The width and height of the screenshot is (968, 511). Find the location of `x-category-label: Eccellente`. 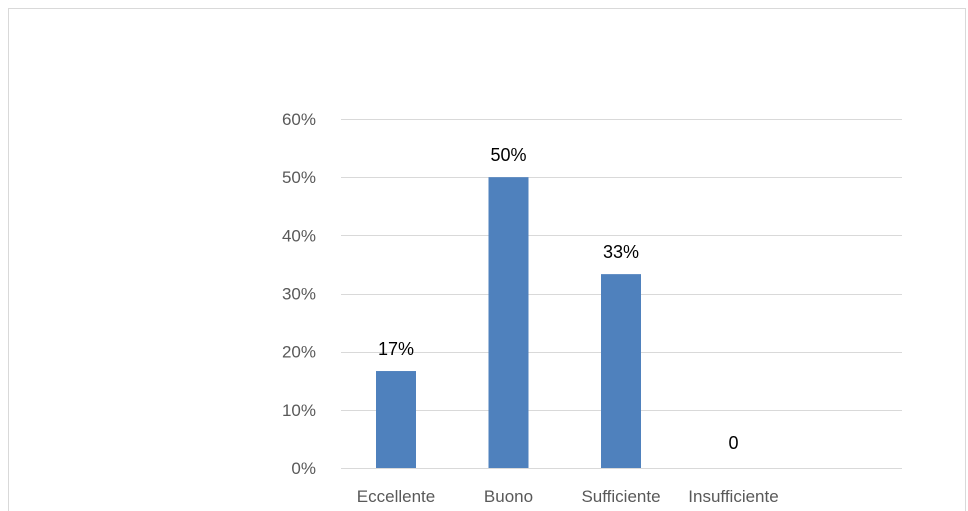

x-category-label: Eccellente is located at coordinates (396, 496).